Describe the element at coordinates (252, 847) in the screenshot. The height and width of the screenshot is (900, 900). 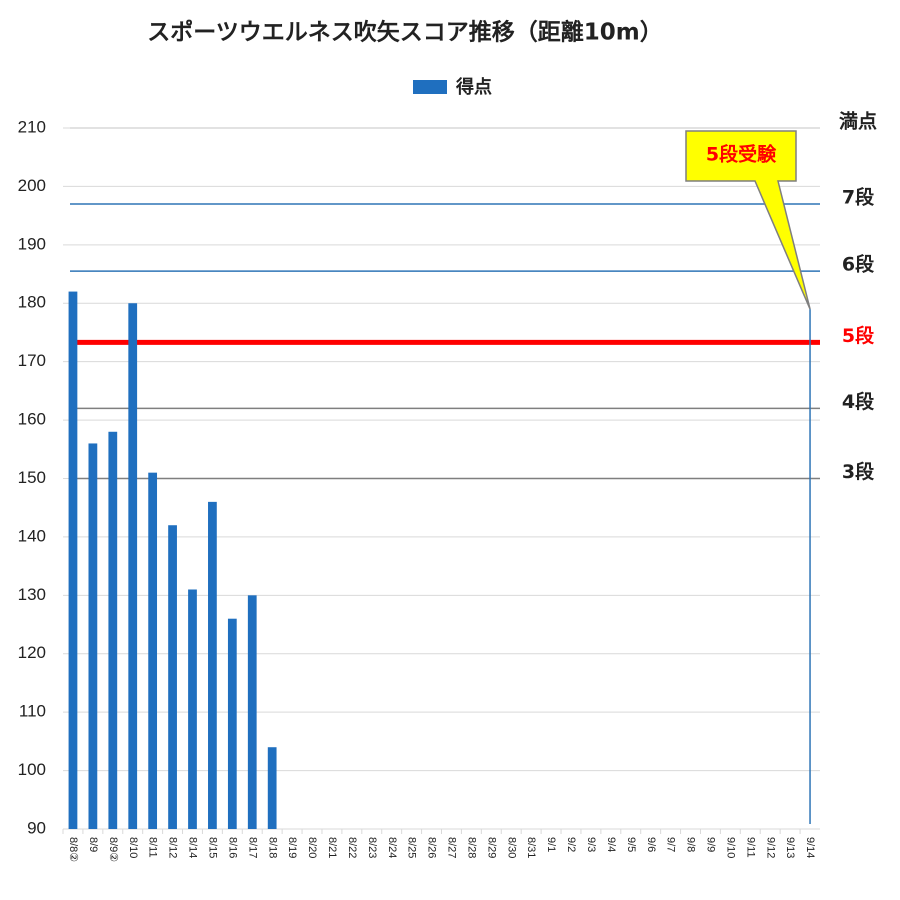
I see `x-tick-label: 8/17` at that location.